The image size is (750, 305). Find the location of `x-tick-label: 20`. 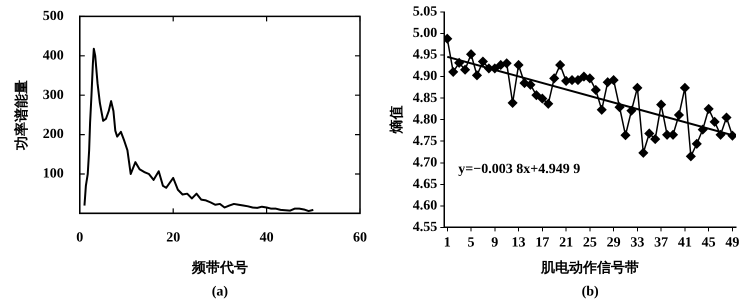

x-tick-label: 20 is located at coordinates (173, 238).